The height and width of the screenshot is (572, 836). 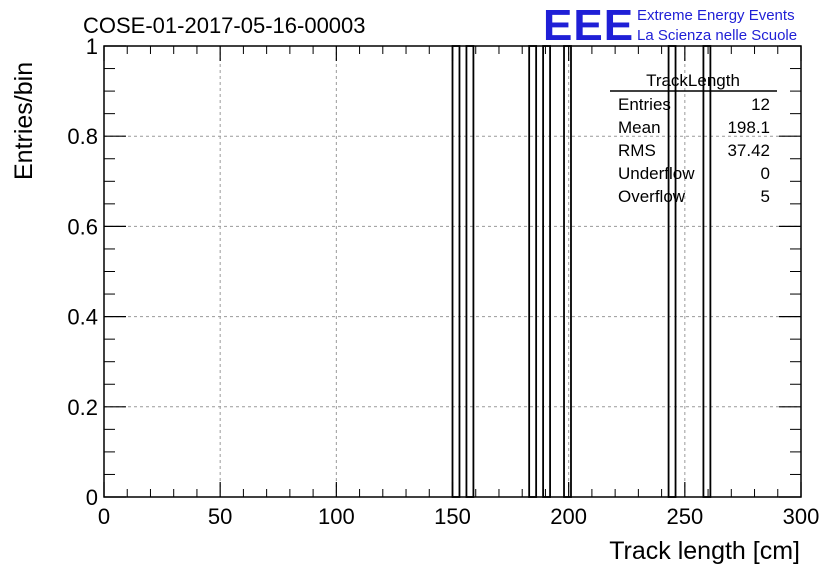 I want to click on logo-line-2: La Scienza nelle Scuole, so click(x=717, y=35).